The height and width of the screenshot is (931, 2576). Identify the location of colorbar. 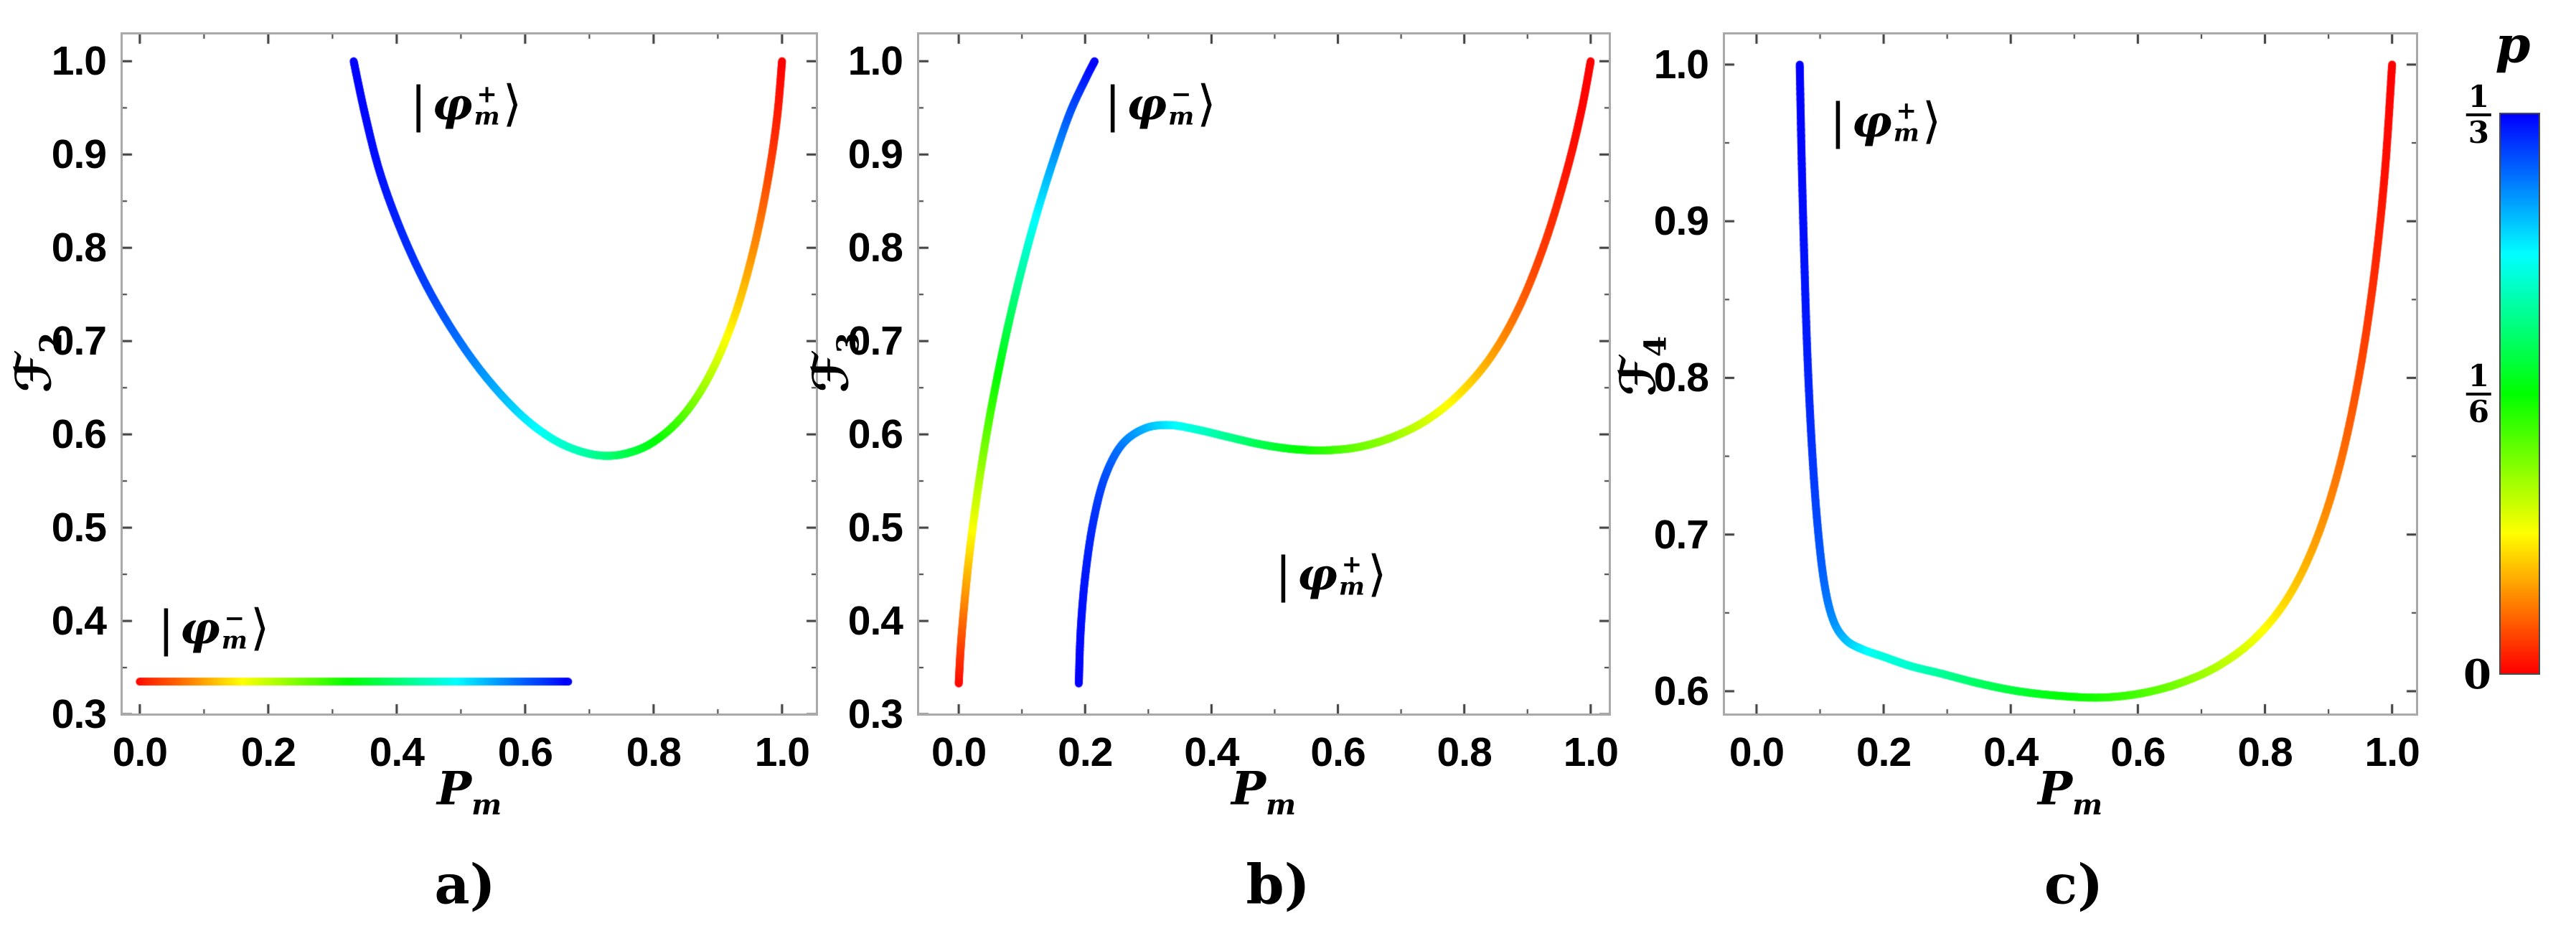
(2519, 394).